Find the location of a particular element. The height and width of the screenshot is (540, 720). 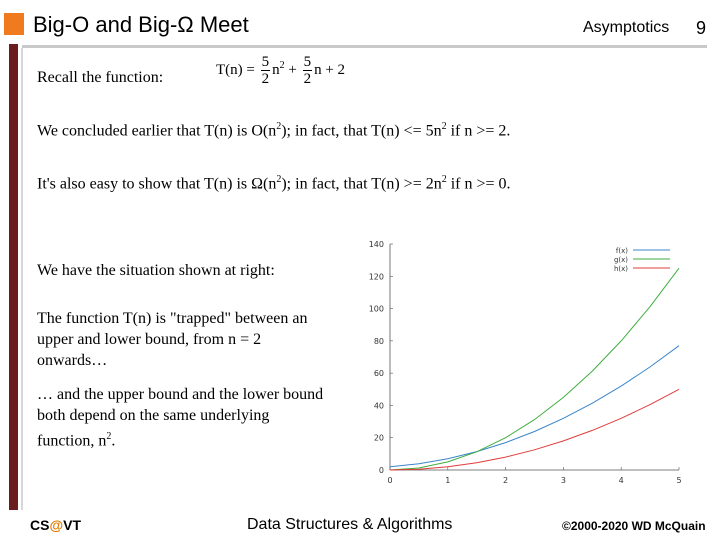

x-tick-label: 1 is located at coordinates (447, 480).